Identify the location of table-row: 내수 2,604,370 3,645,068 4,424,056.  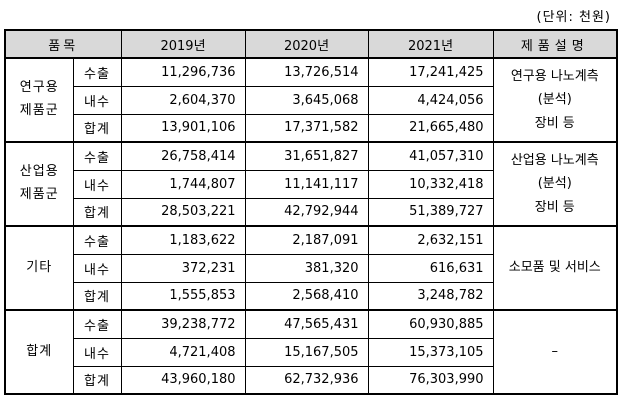
(311, 100).